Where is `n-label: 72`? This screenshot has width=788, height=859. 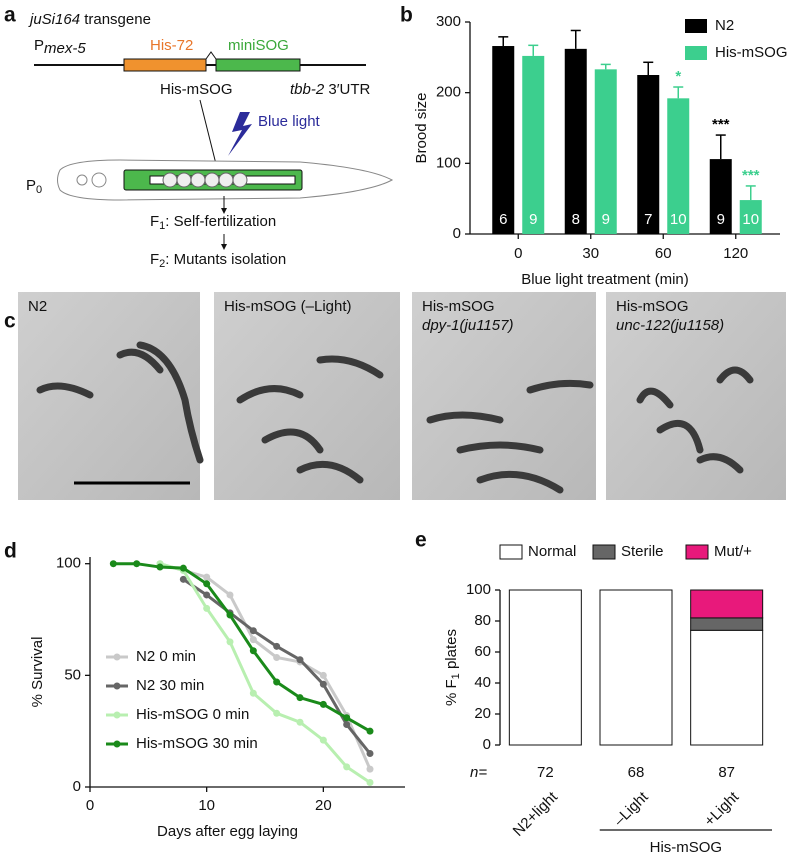
n-label: 72 is located at coordinates (545, 772).